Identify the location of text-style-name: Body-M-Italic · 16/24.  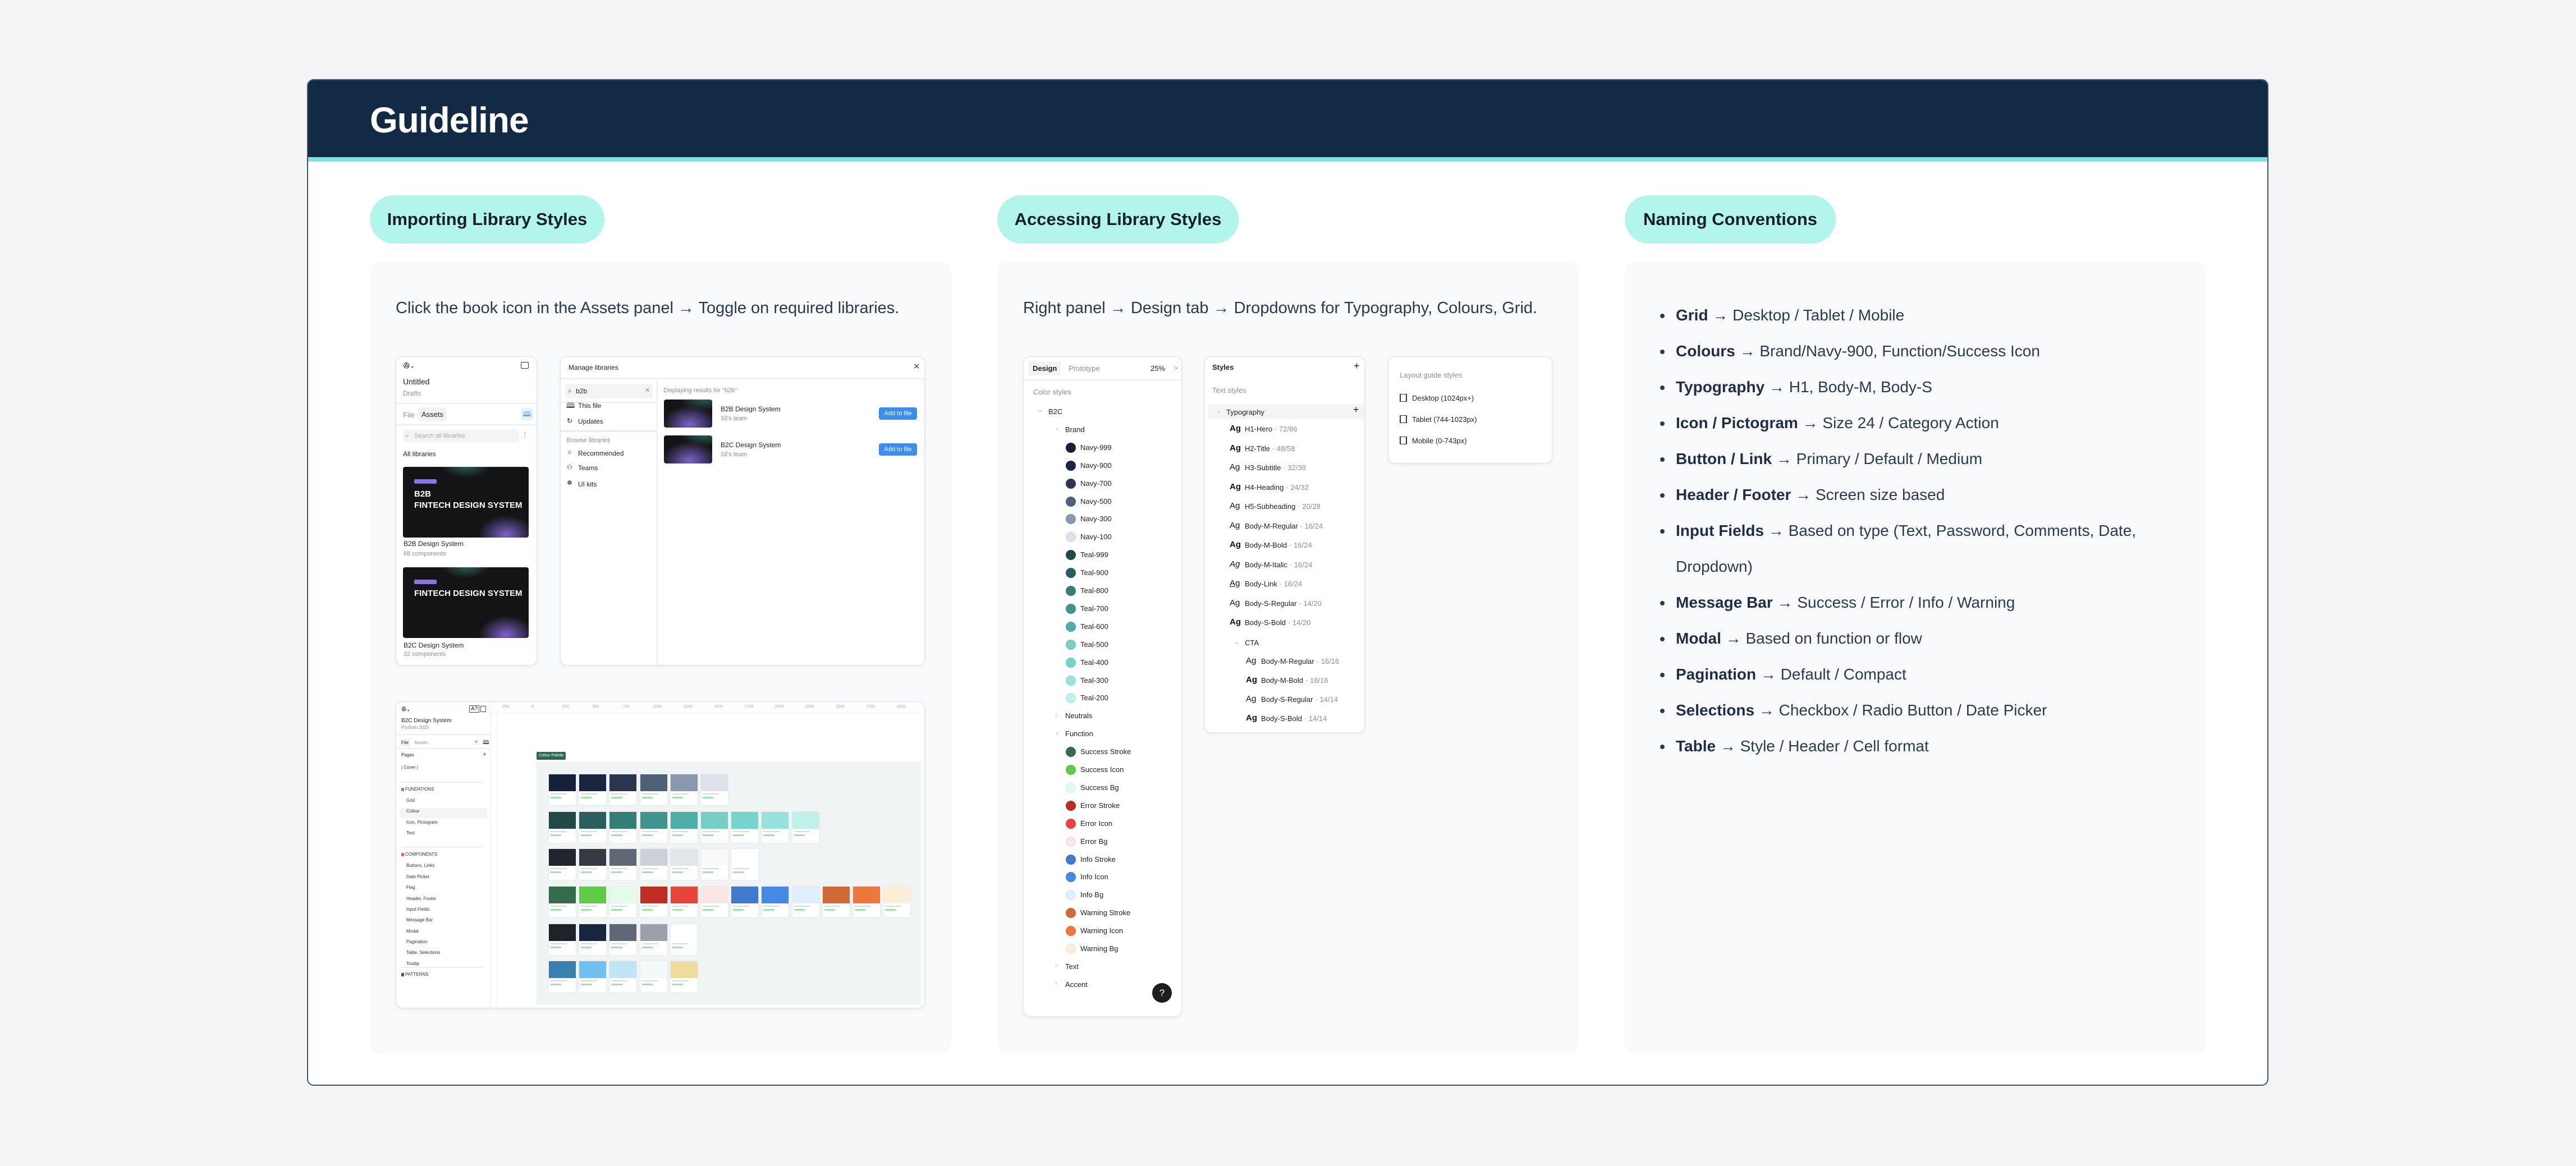
(1279, 565).